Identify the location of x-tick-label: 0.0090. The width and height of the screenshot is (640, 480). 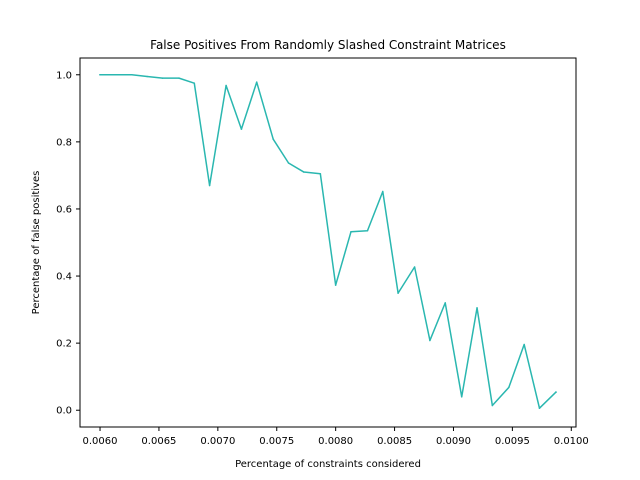
(453, 441).